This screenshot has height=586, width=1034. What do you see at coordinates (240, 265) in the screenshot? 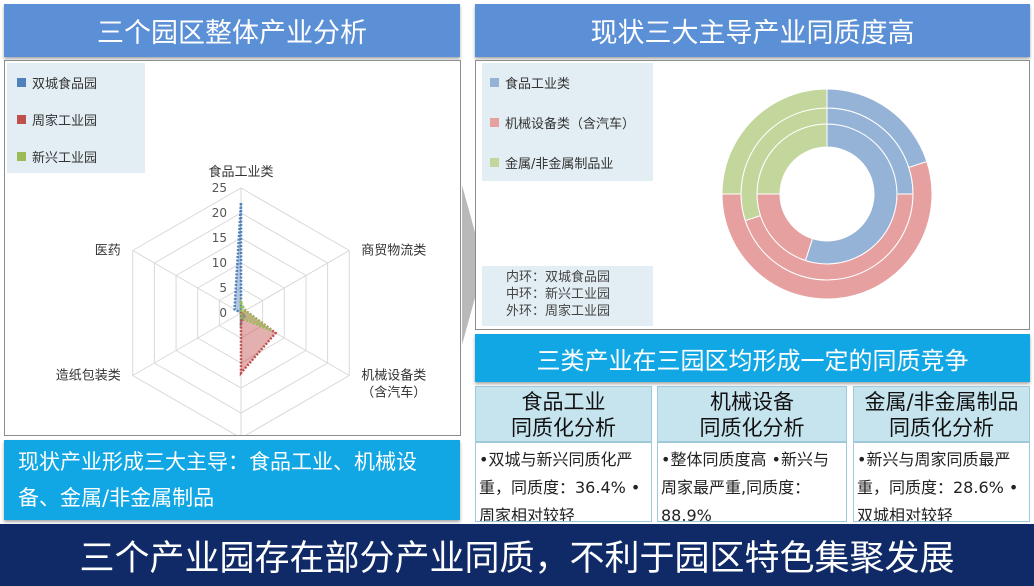
I see `radar-series-双城食品园` at bounding box center [240, 265].